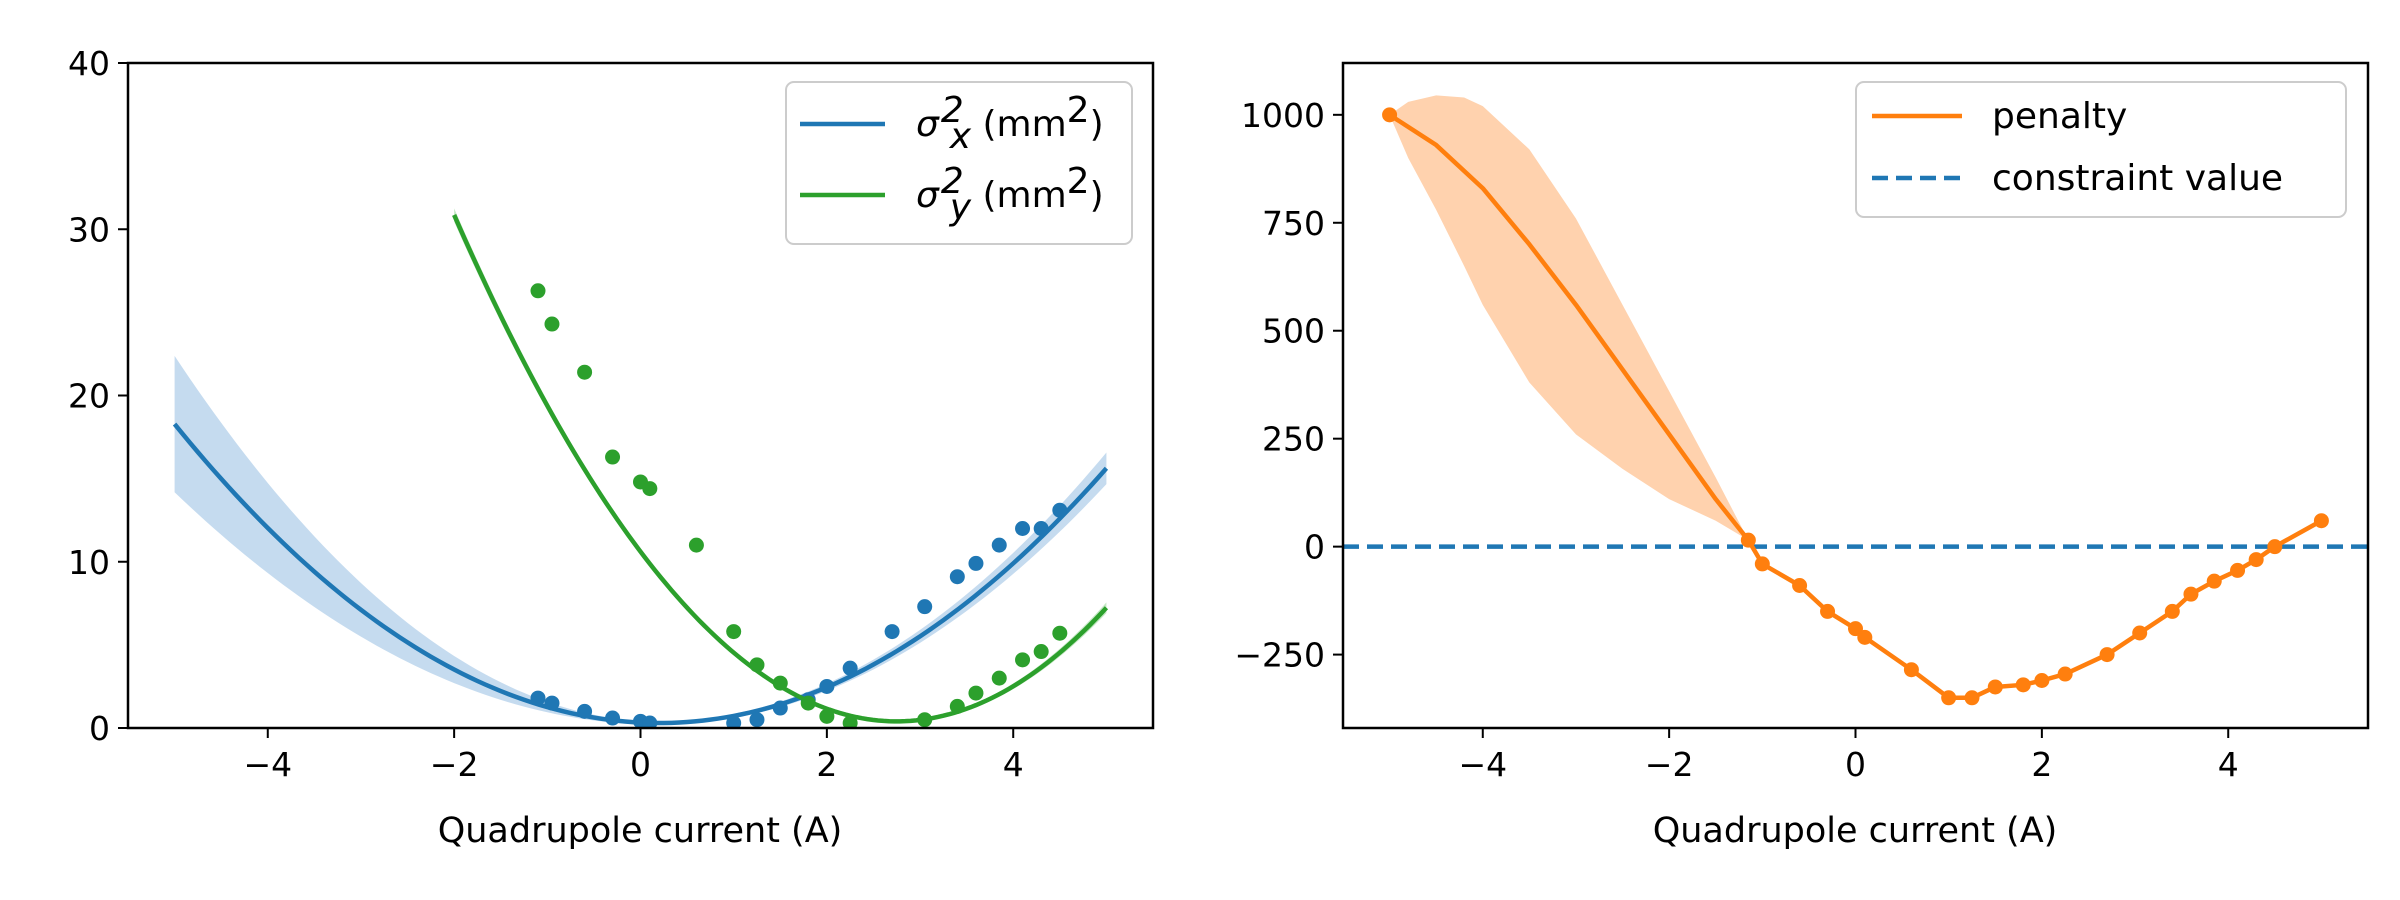 This screenshot has height=900, width=2400. I want to click on legend-label-sigma-x: σ2 x (mm2), so click(1010, 123).